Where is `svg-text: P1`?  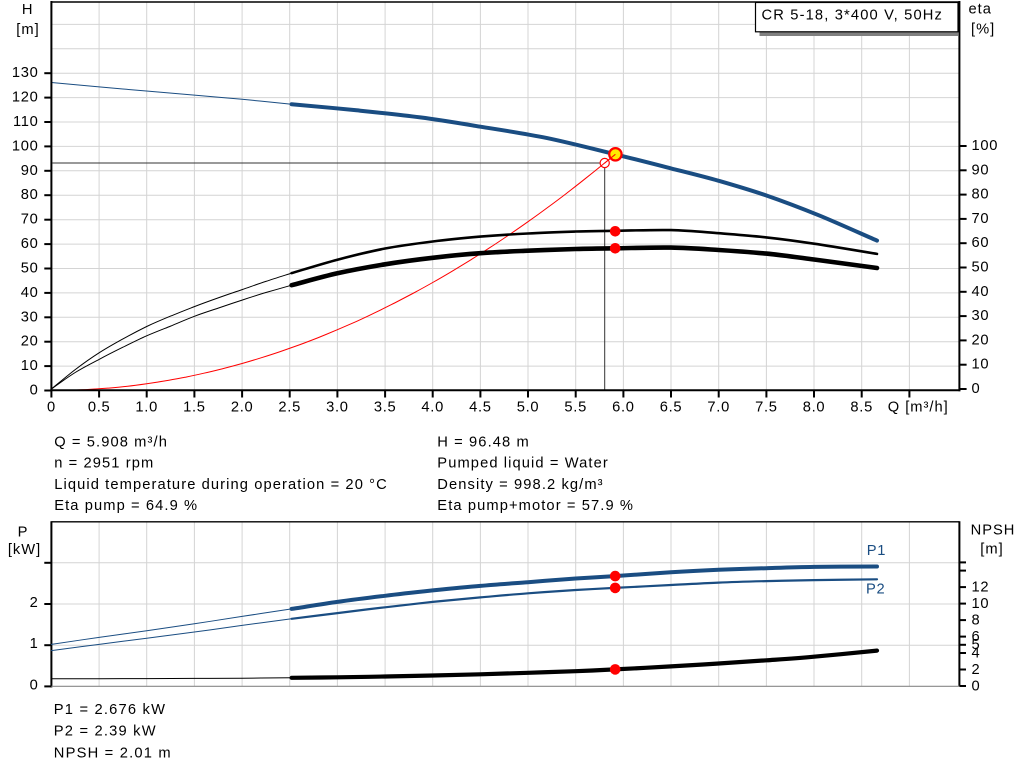 svg-text: P1 is located at coordinates (876, 551).